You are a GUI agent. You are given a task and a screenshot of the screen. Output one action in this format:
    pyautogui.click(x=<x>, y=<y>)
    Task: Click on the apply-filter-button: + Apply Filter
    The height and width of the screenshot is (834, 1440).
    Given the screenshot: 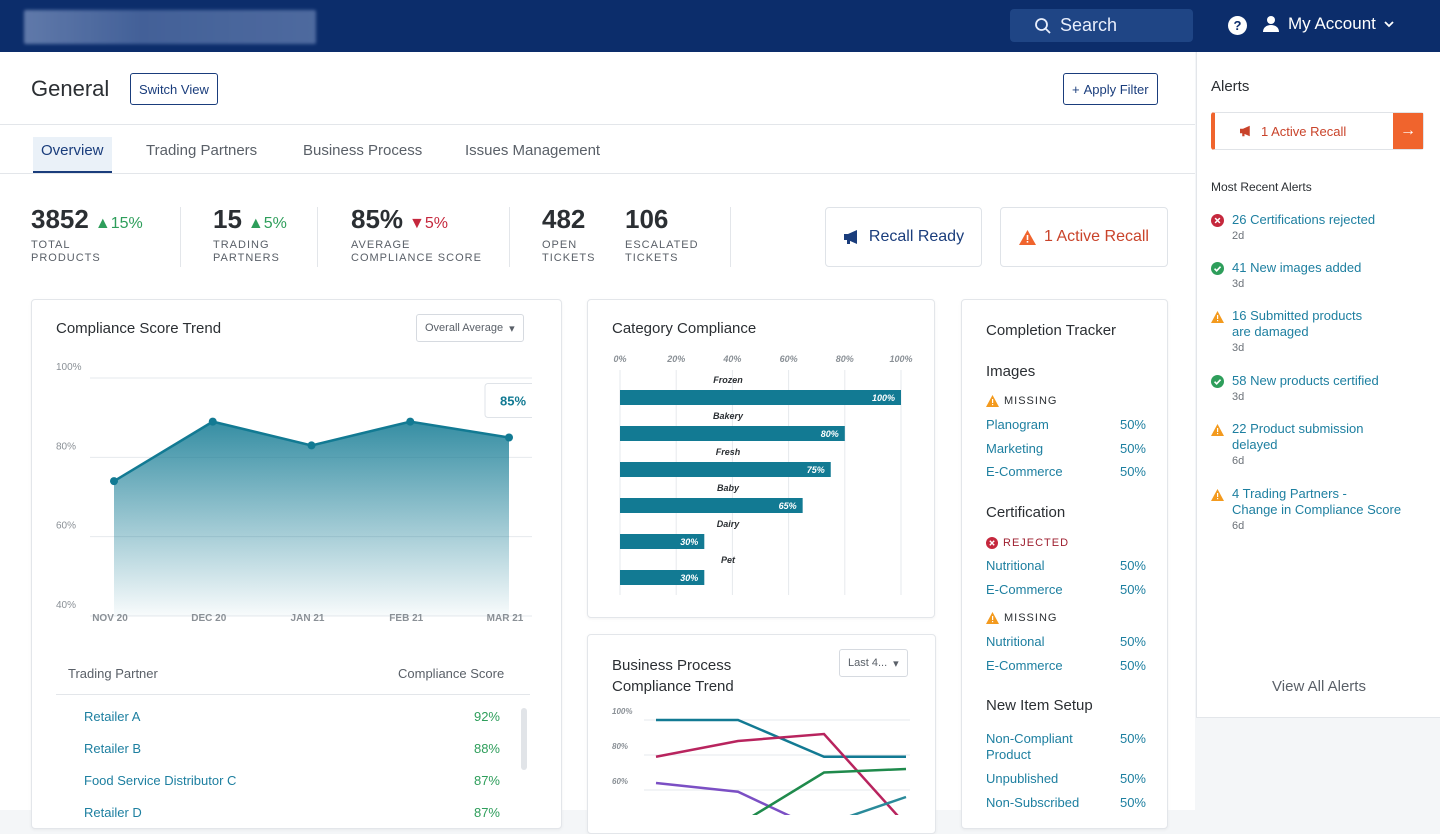 What is the action you would take?
    pyautogui.click(x=1110, y=89)
    